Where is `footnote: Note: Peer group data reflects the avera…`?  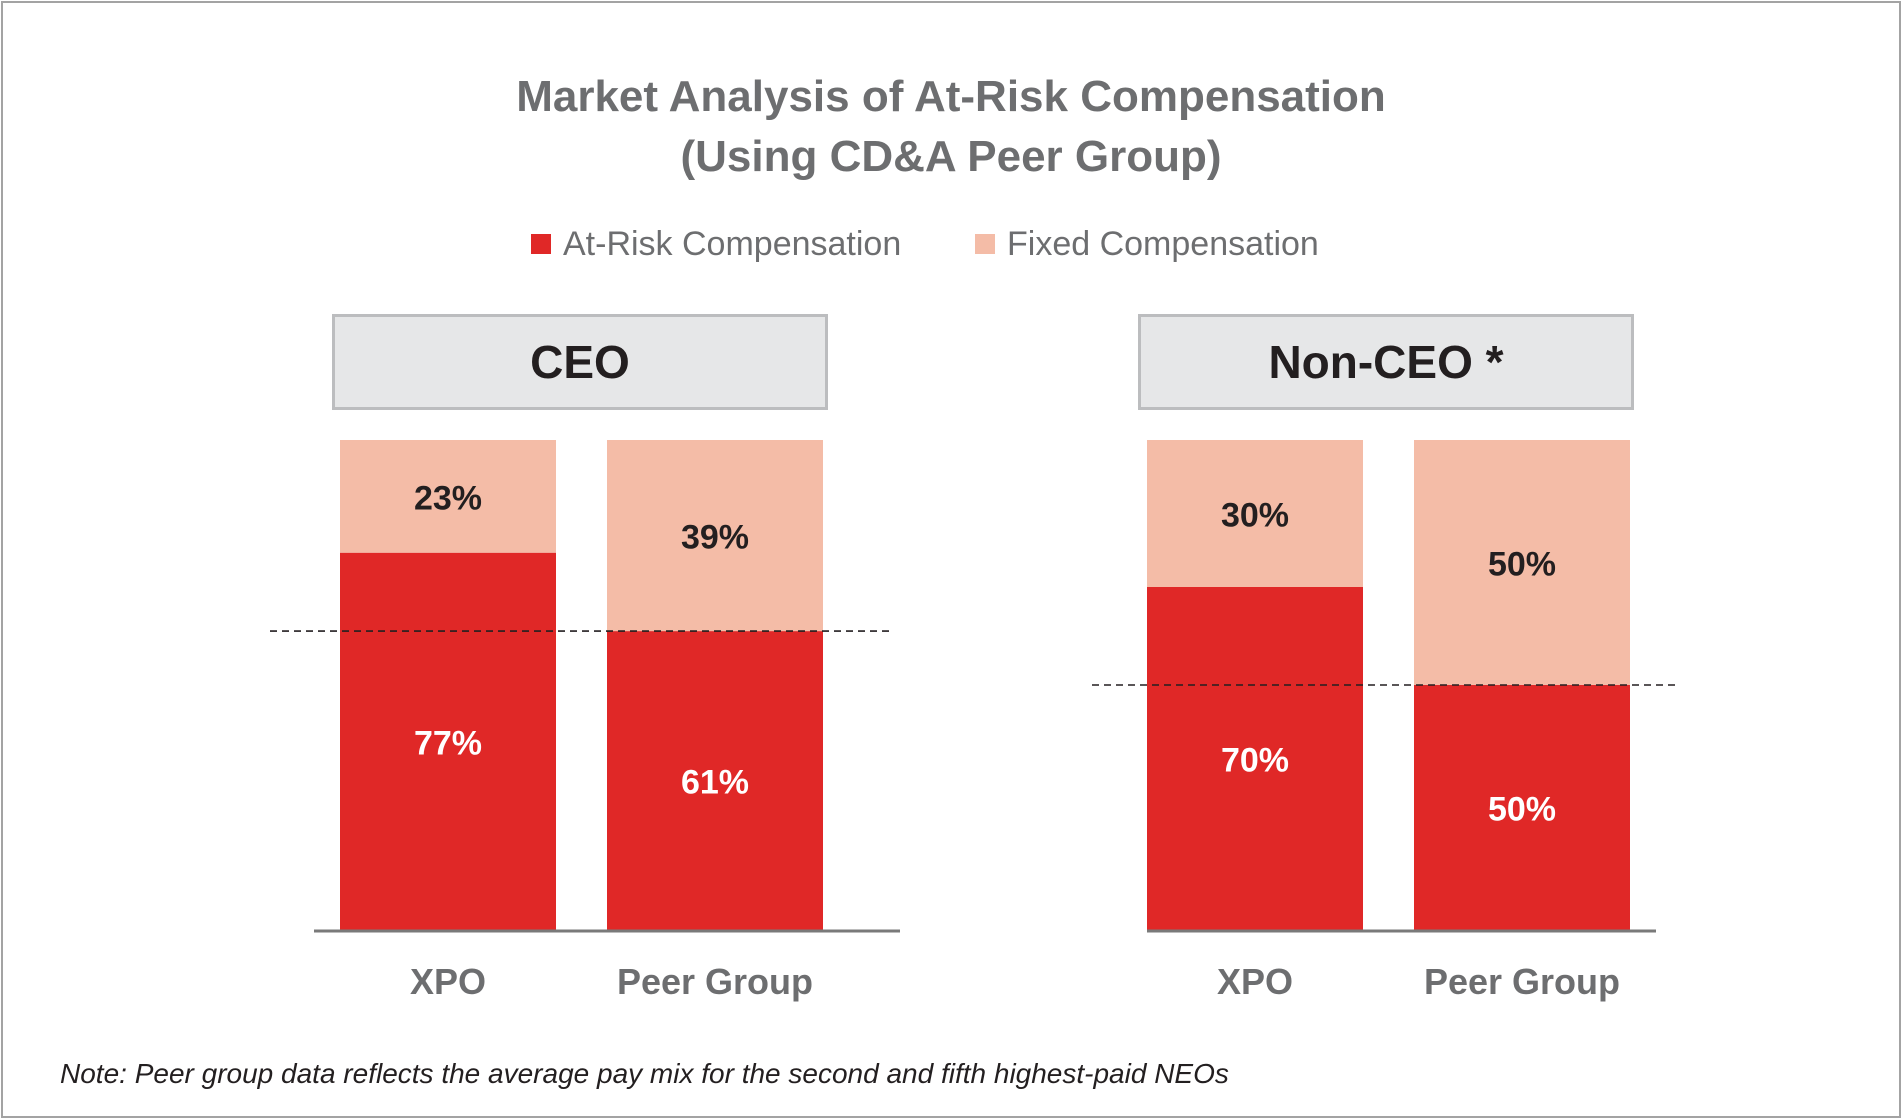 footnote: Note: Peer group data reflects the avera… is located at coordinates (644, 1073).